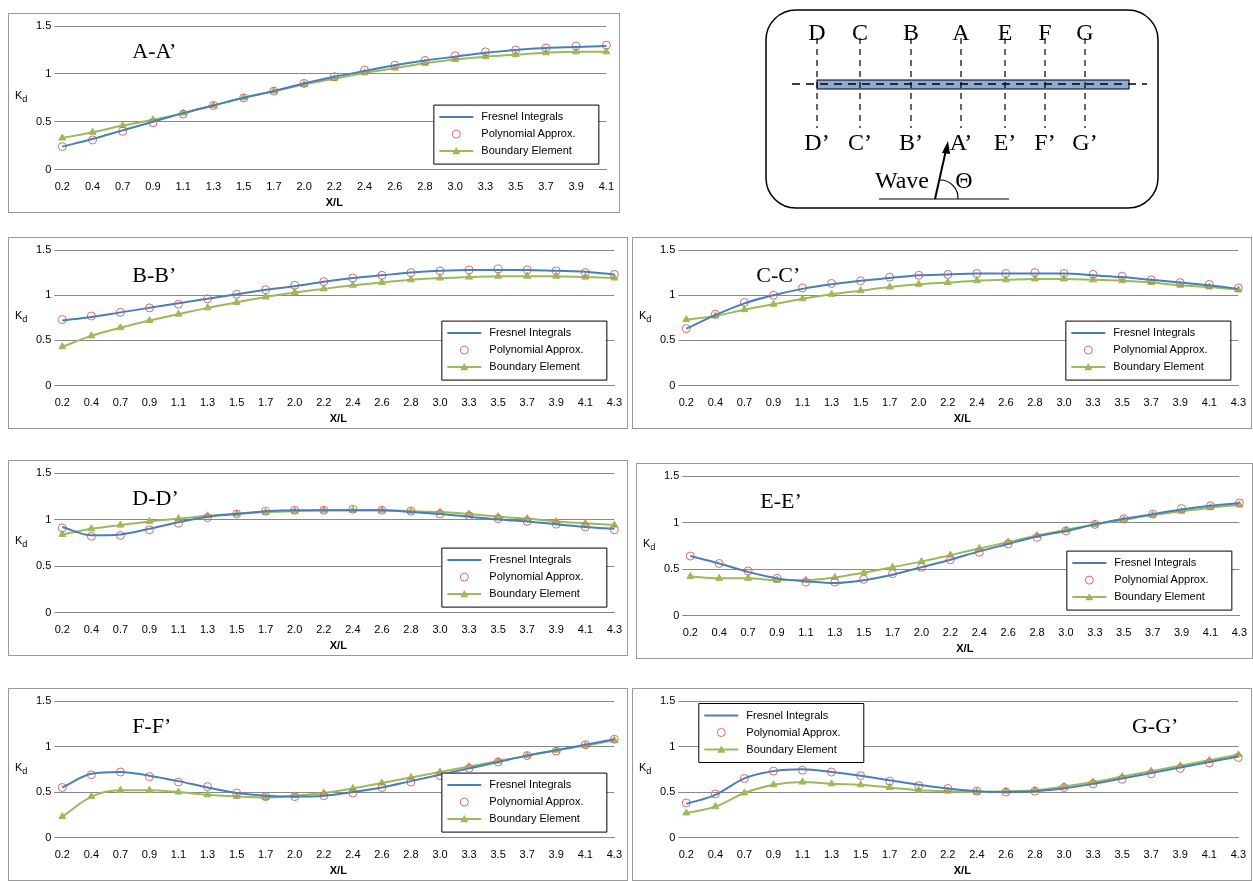 The height and width of the screenshot is (881, 1253). I want to click on text: F’, so click(1045, 142).